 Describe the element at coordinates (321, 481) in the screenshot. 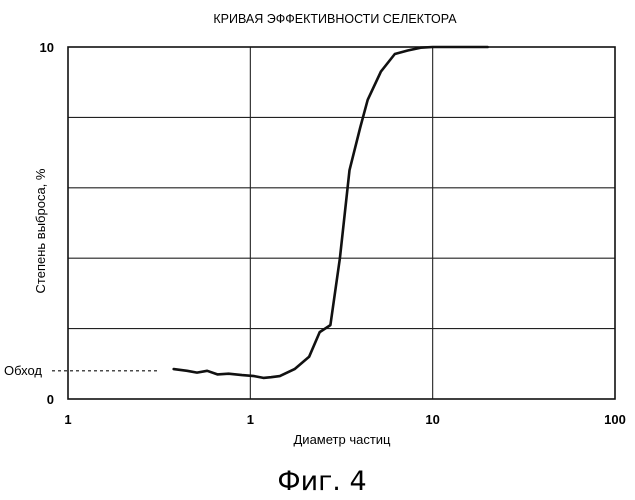

I see `figure-caption: Фиг. 4` at that location.